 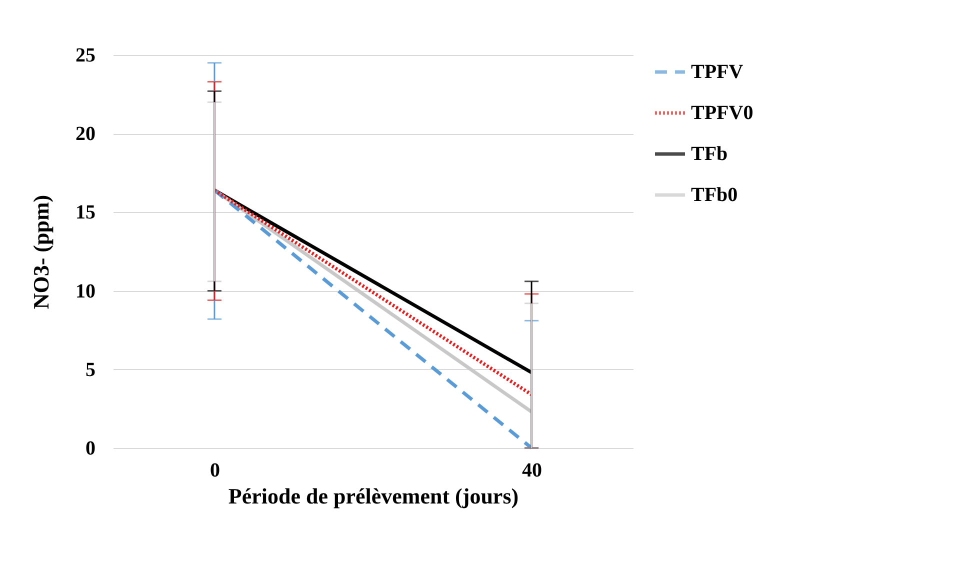 What do you see at coordinates (717, 72) in the screenshot?
I see `legend-label: TPFV` at bounding box center [717, 72].